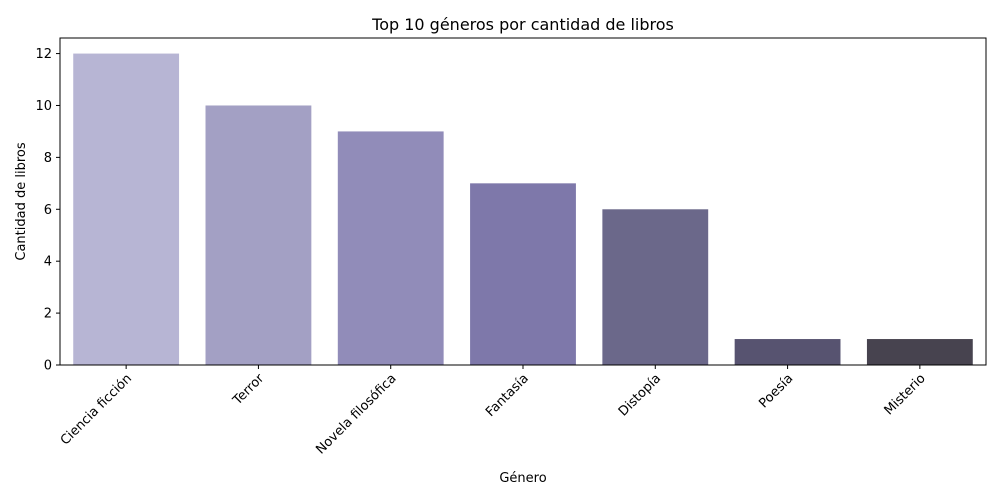 The width and height of the screenshot is (1000, 504). What do you see at coordinates (48, 158) in the screenshot?
I see `y-tick-label: 8` at bounding box center [48, 158].